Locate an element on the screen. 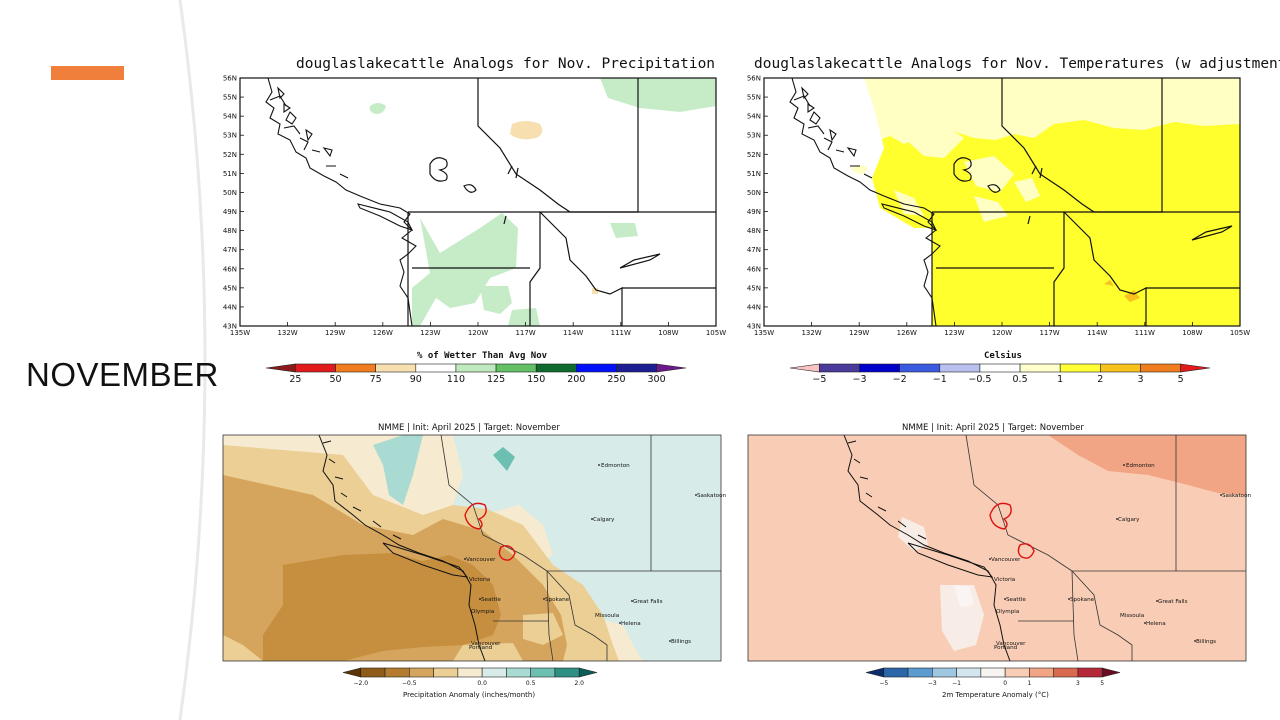 This screenshot has height=720, width=1280. lat-label: 54N is located at coordinates (754, 117).